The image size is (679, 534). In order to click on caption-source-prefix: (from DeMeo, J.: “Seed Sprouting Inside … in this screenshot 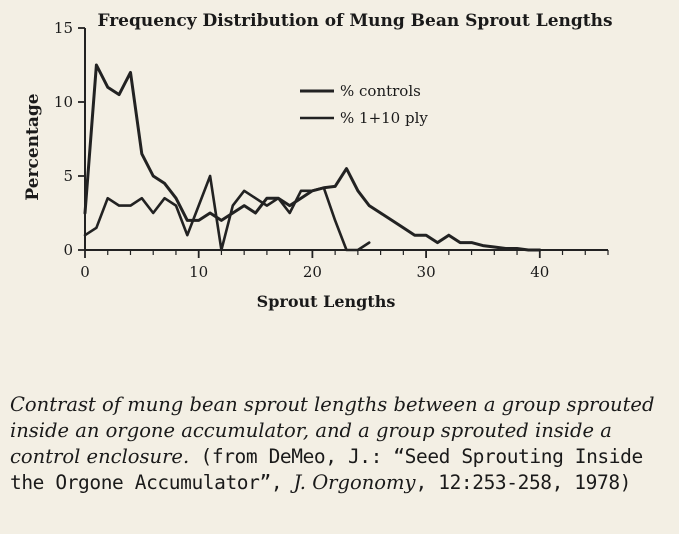, I will do `click(326, 469)`.